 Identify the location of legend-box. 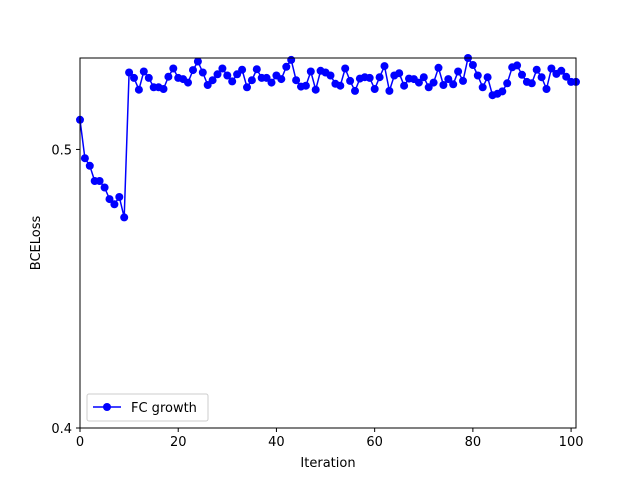
(147, 407).